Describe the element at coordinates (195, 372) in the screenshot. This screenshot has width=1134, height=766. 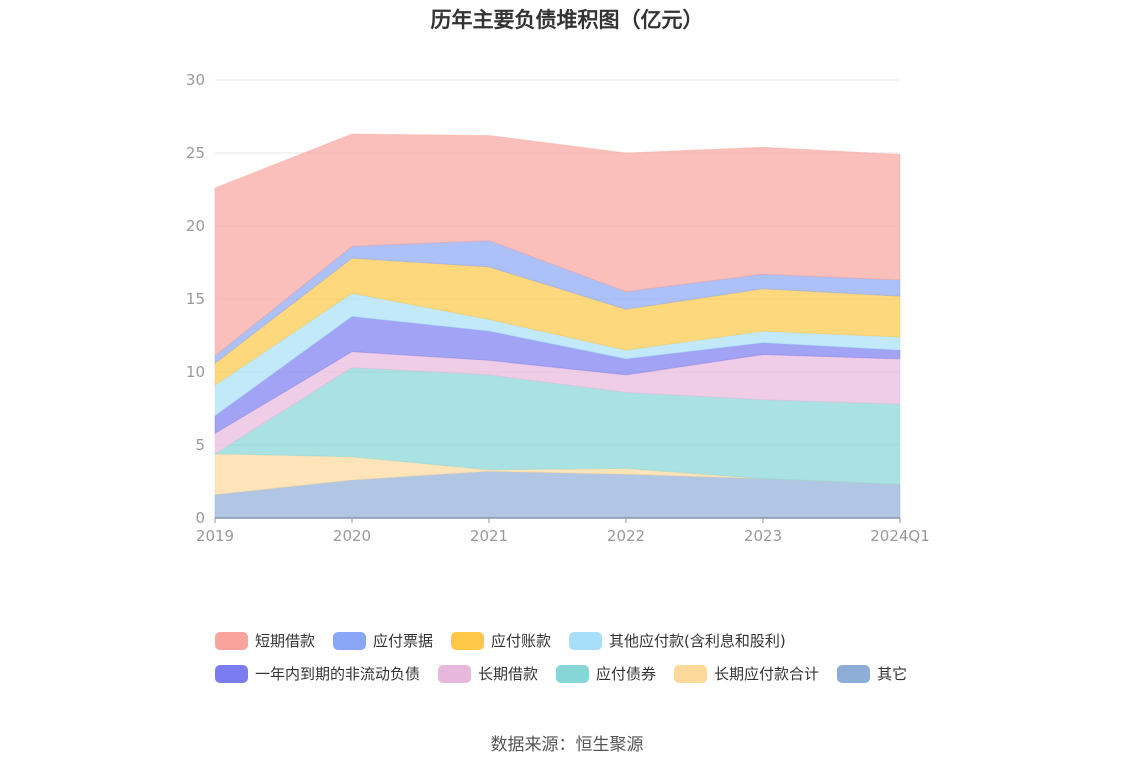
I see `y-tick-label: 10` at that location.